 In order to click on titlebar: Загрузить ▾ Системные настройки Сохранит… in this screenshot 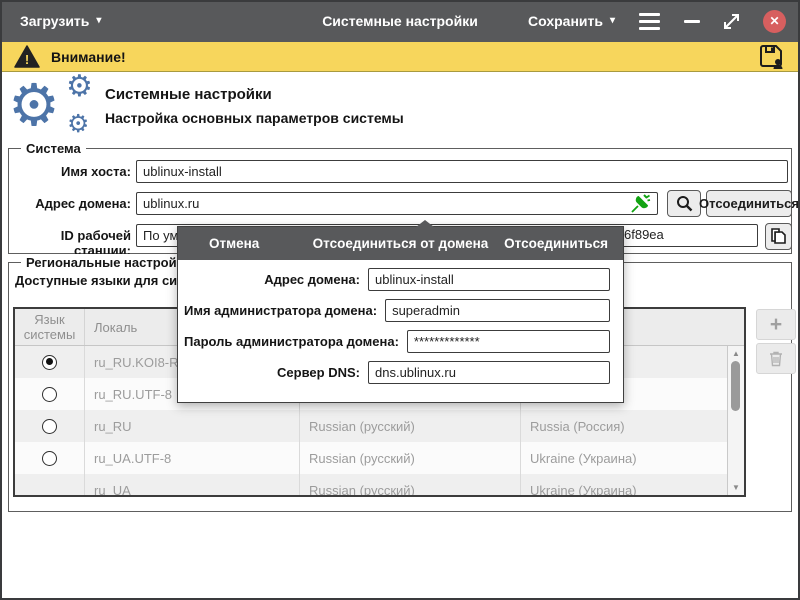, I will do `click(400, 21)`.